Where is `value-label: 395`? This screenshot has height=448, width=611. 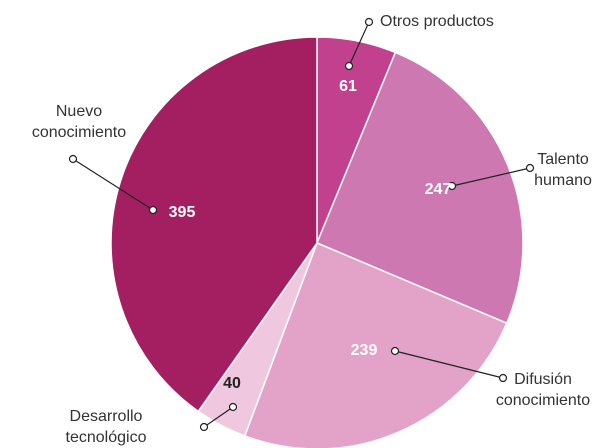
value-label: 395 is located at coordinates (182, 212).